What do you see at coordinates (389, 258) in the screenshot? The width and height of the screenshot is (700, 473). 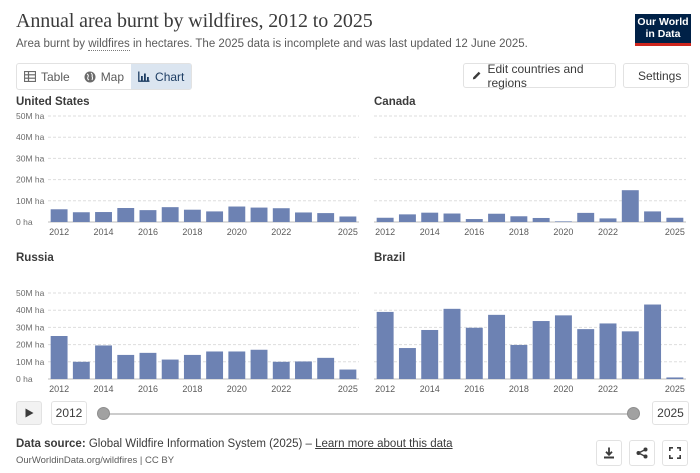 I see `panel-title-brazil: Brazil` at bounding box center [389, 258].